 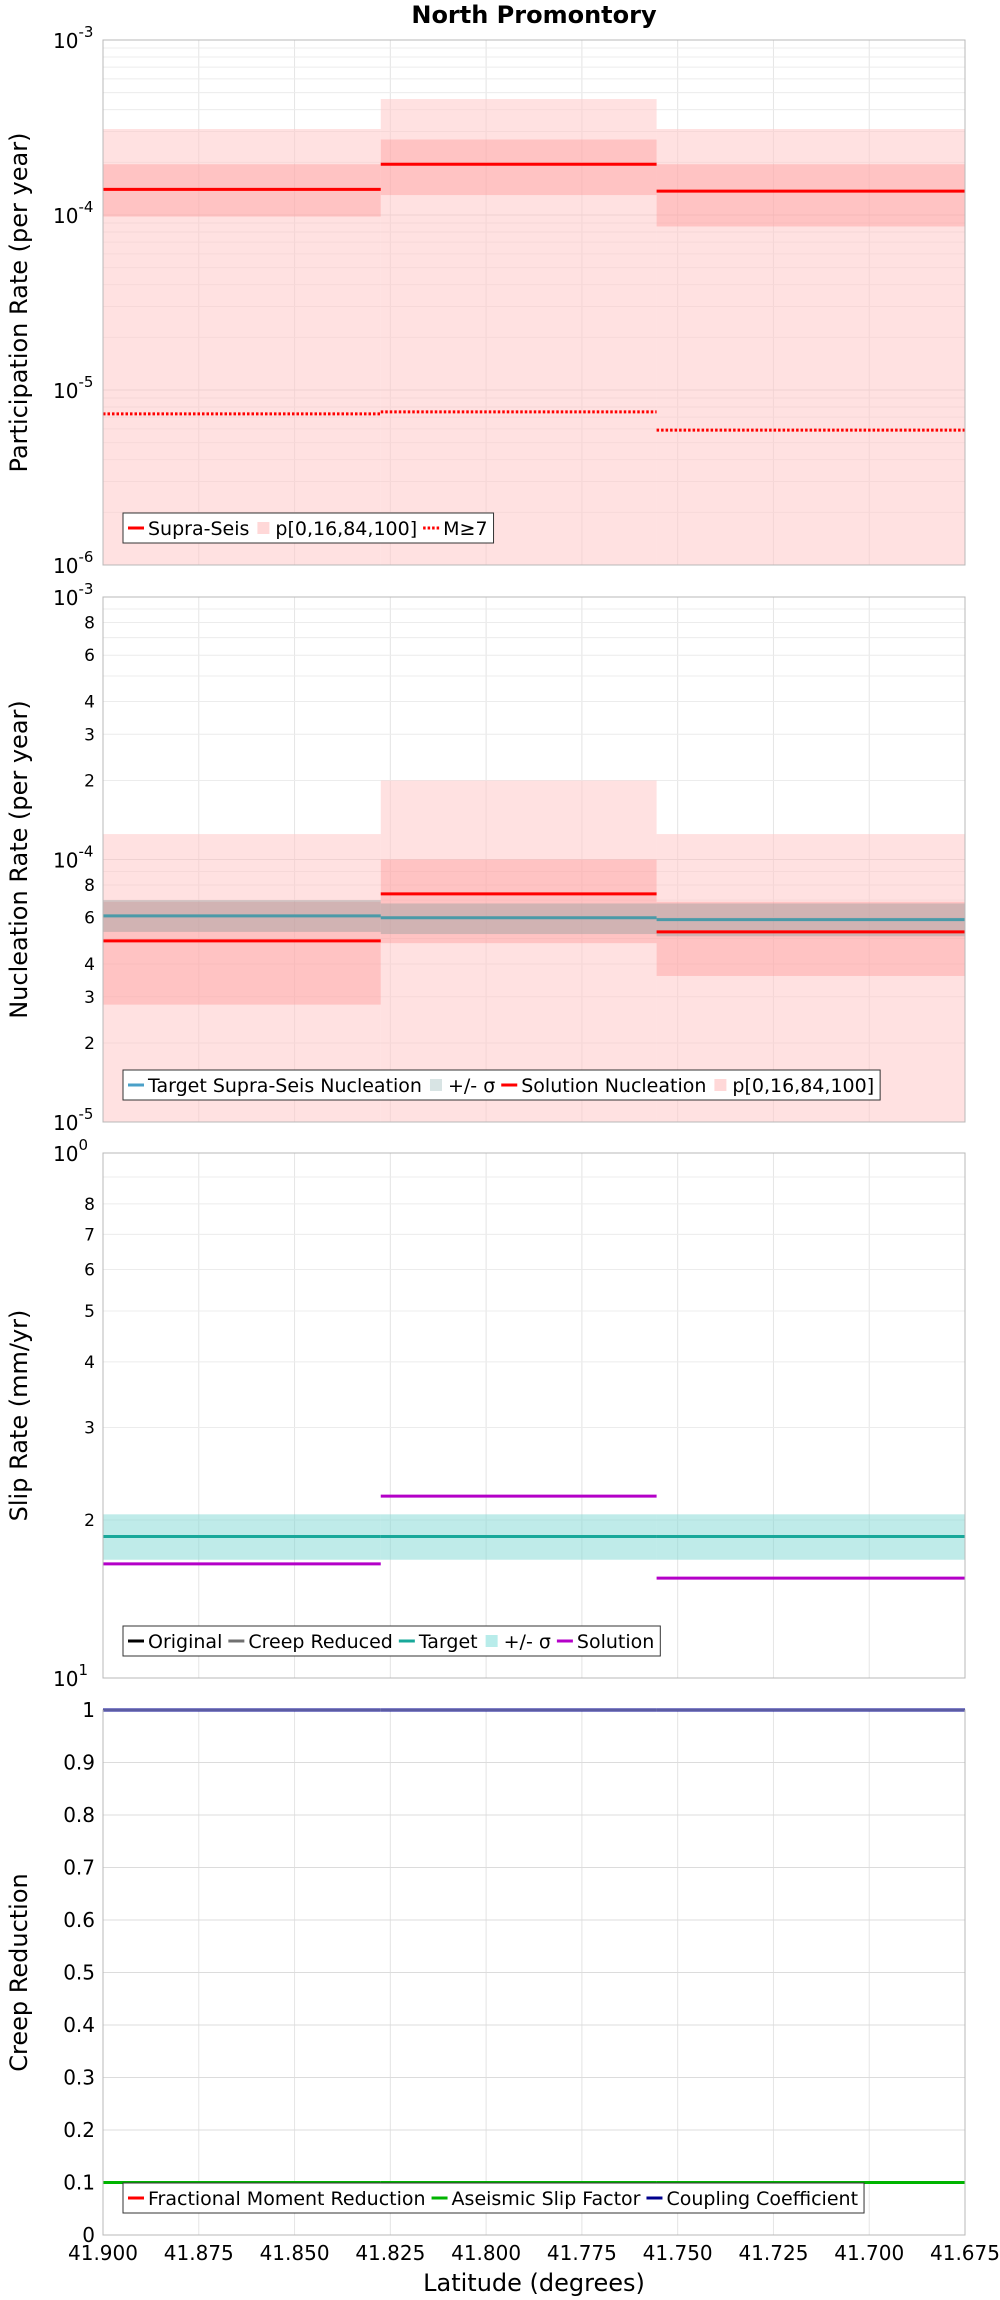 I want to click on panel-4-y-tick-label-6: 0.6, so click(x=79, y=1920).